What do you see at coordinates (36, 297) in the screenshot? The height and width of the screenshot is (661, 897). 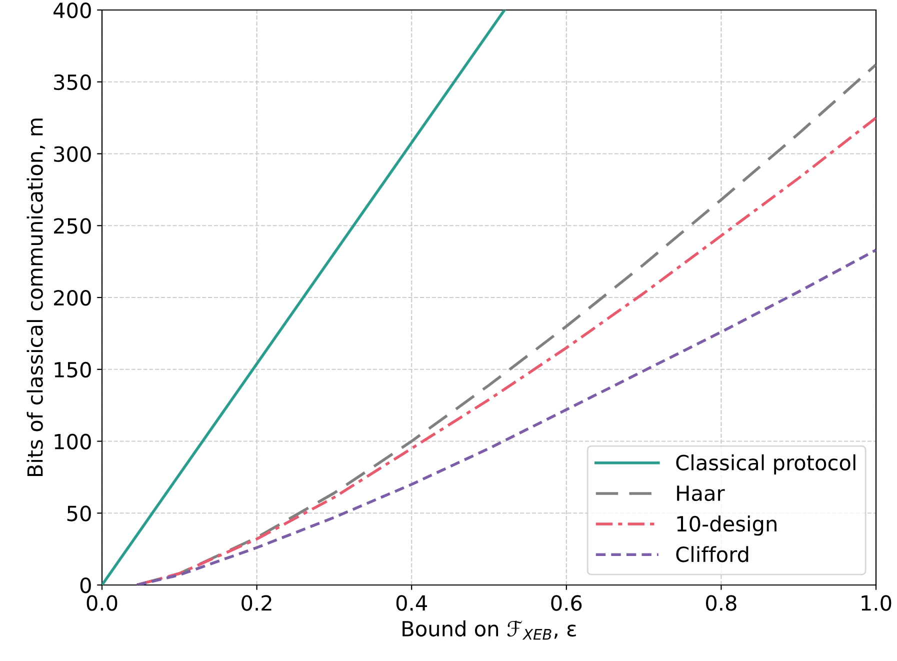 I see `y-axis-title: Bits of classical communication, m` at bounding box center [36, 297].